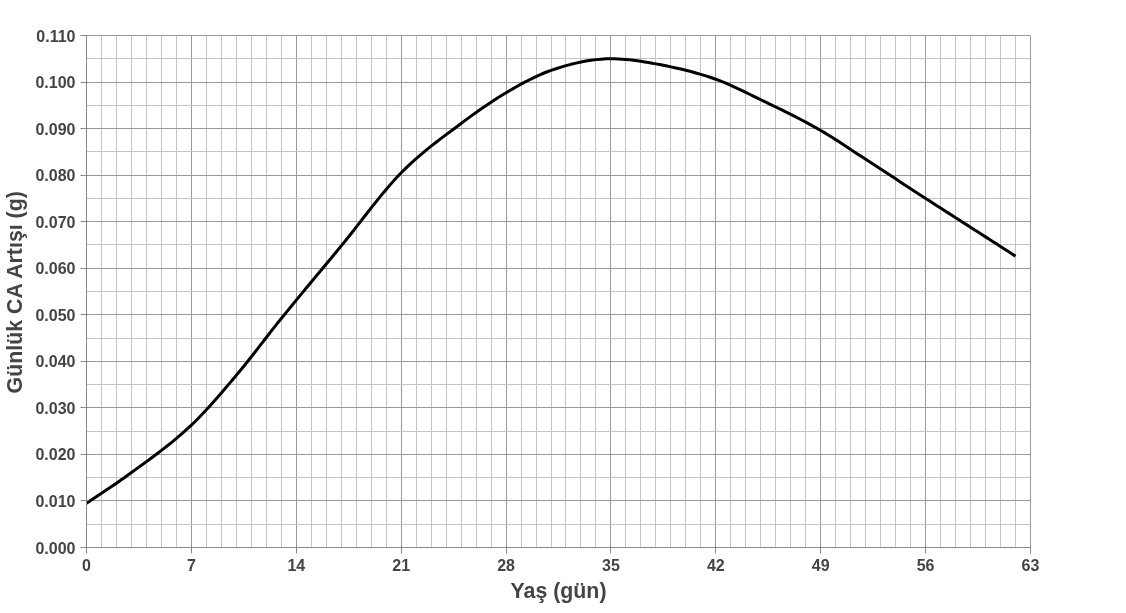 The height and width of the screenshot is (613, 1126). What do you see at coordinates (611, 565) in the screenshot?
I see `x-tick-label: 35` at bounding box center [611, 565].